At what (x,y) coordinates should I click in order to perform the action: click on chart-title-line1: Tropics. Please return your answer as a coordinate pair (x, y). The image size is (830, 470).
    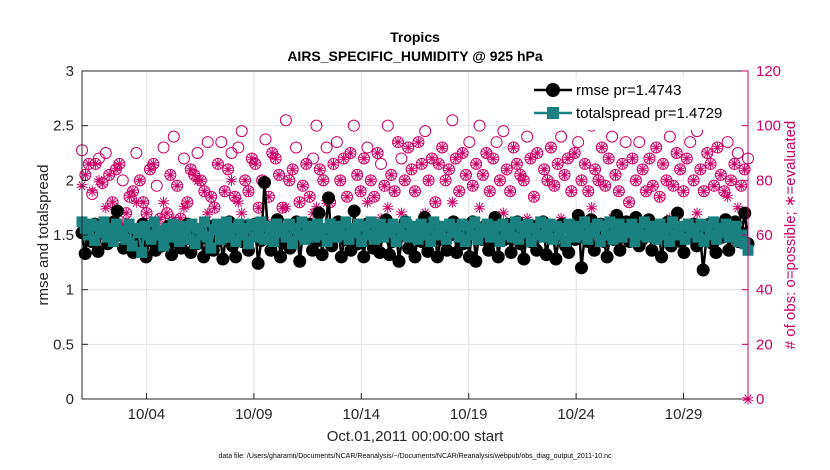
    Looking at the image, I should click on (415, 37).